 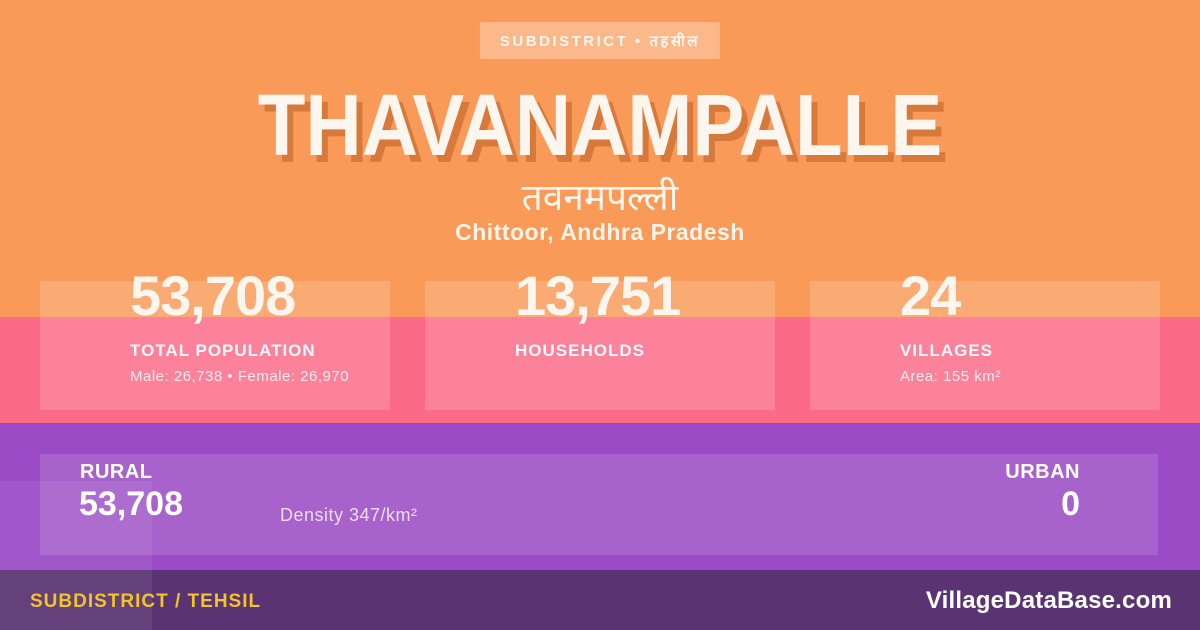 I want to click on location-subtitle: Chittoor, Andhra Pradesh, so click(x=600, y=232).